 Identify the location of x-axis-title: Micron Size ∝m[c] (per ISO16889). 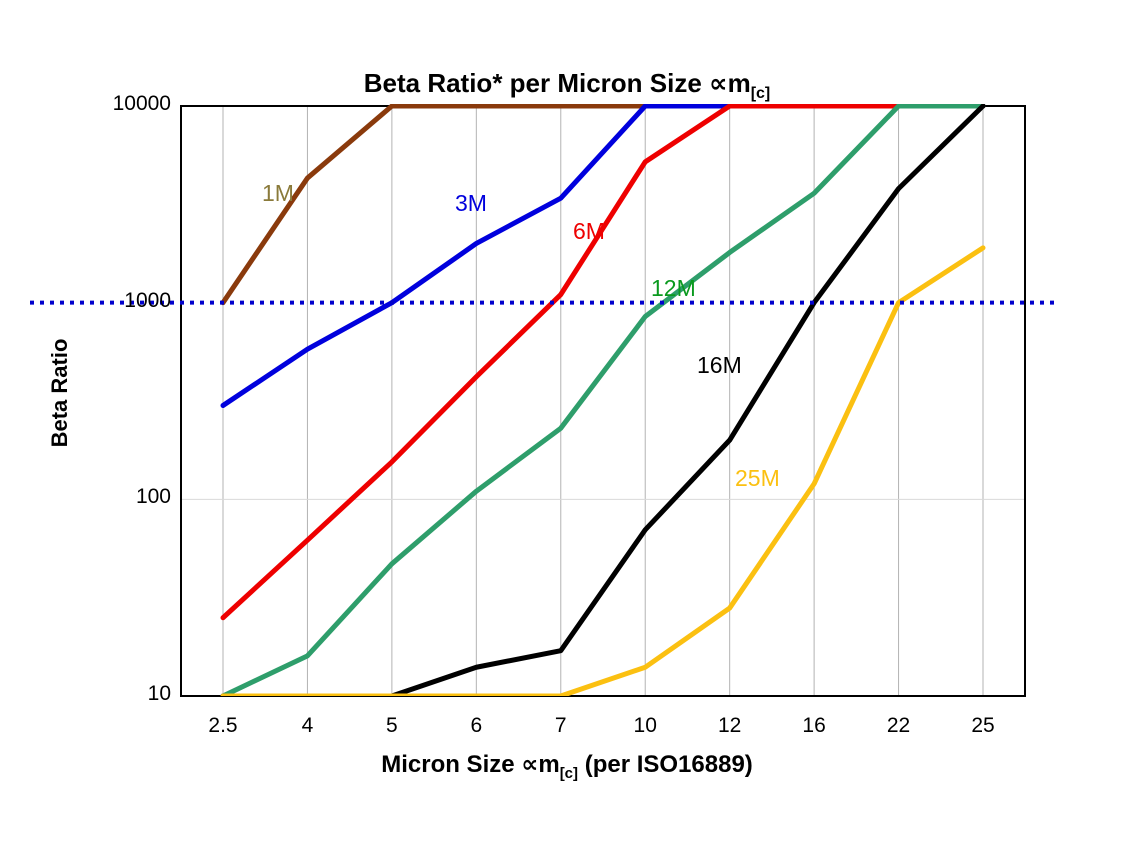
(567, 766).